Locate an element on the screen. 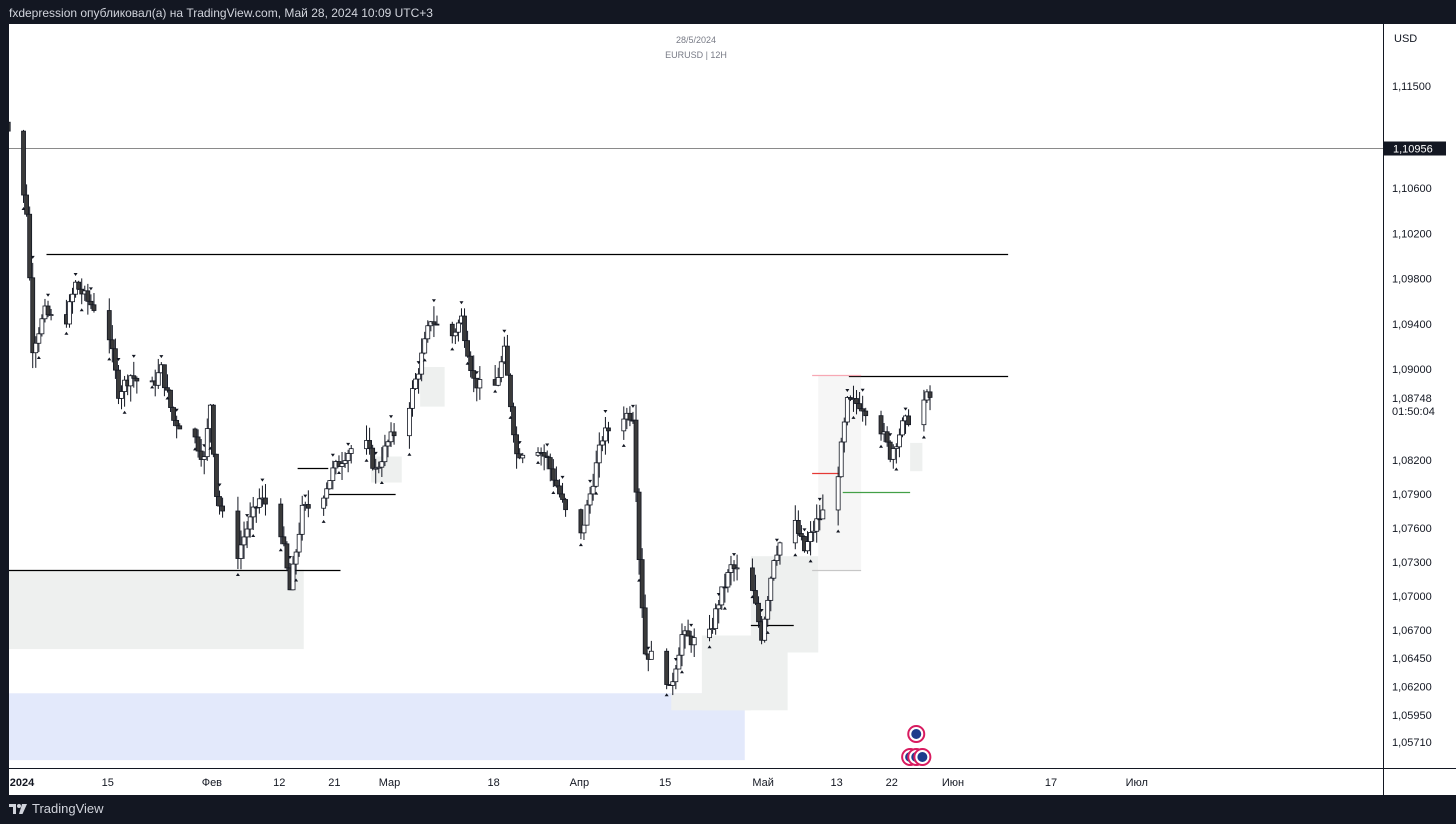 Image resolution: width=1456 pixels, height=824 pixels. chart-title: 28/5/2024 is located at coordinates (696, 40).